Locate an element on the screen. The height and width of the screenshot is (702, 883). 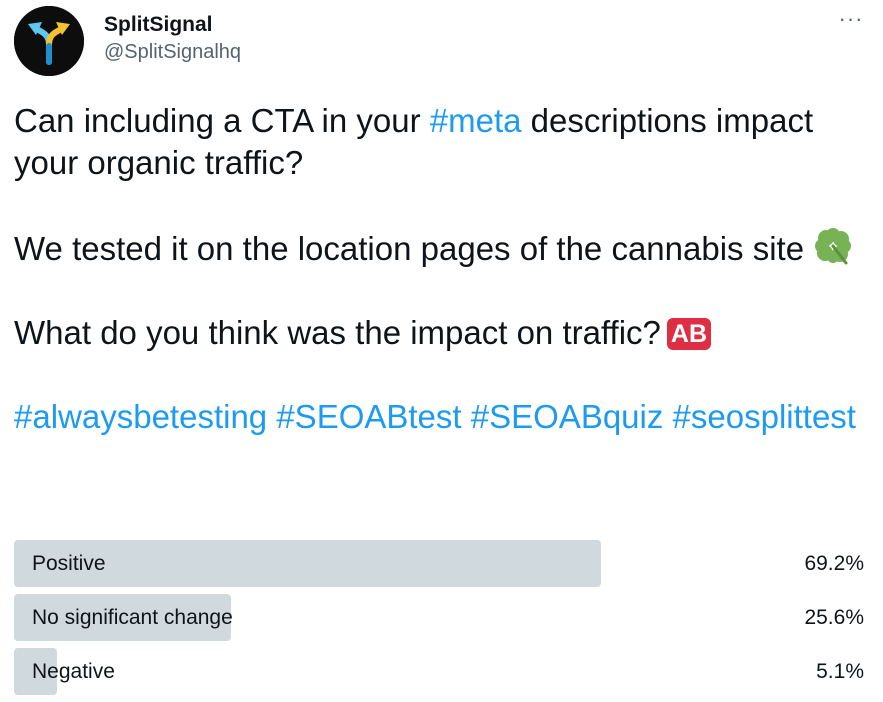
ab-button-icon: AB is located at coordinates (688, 334).